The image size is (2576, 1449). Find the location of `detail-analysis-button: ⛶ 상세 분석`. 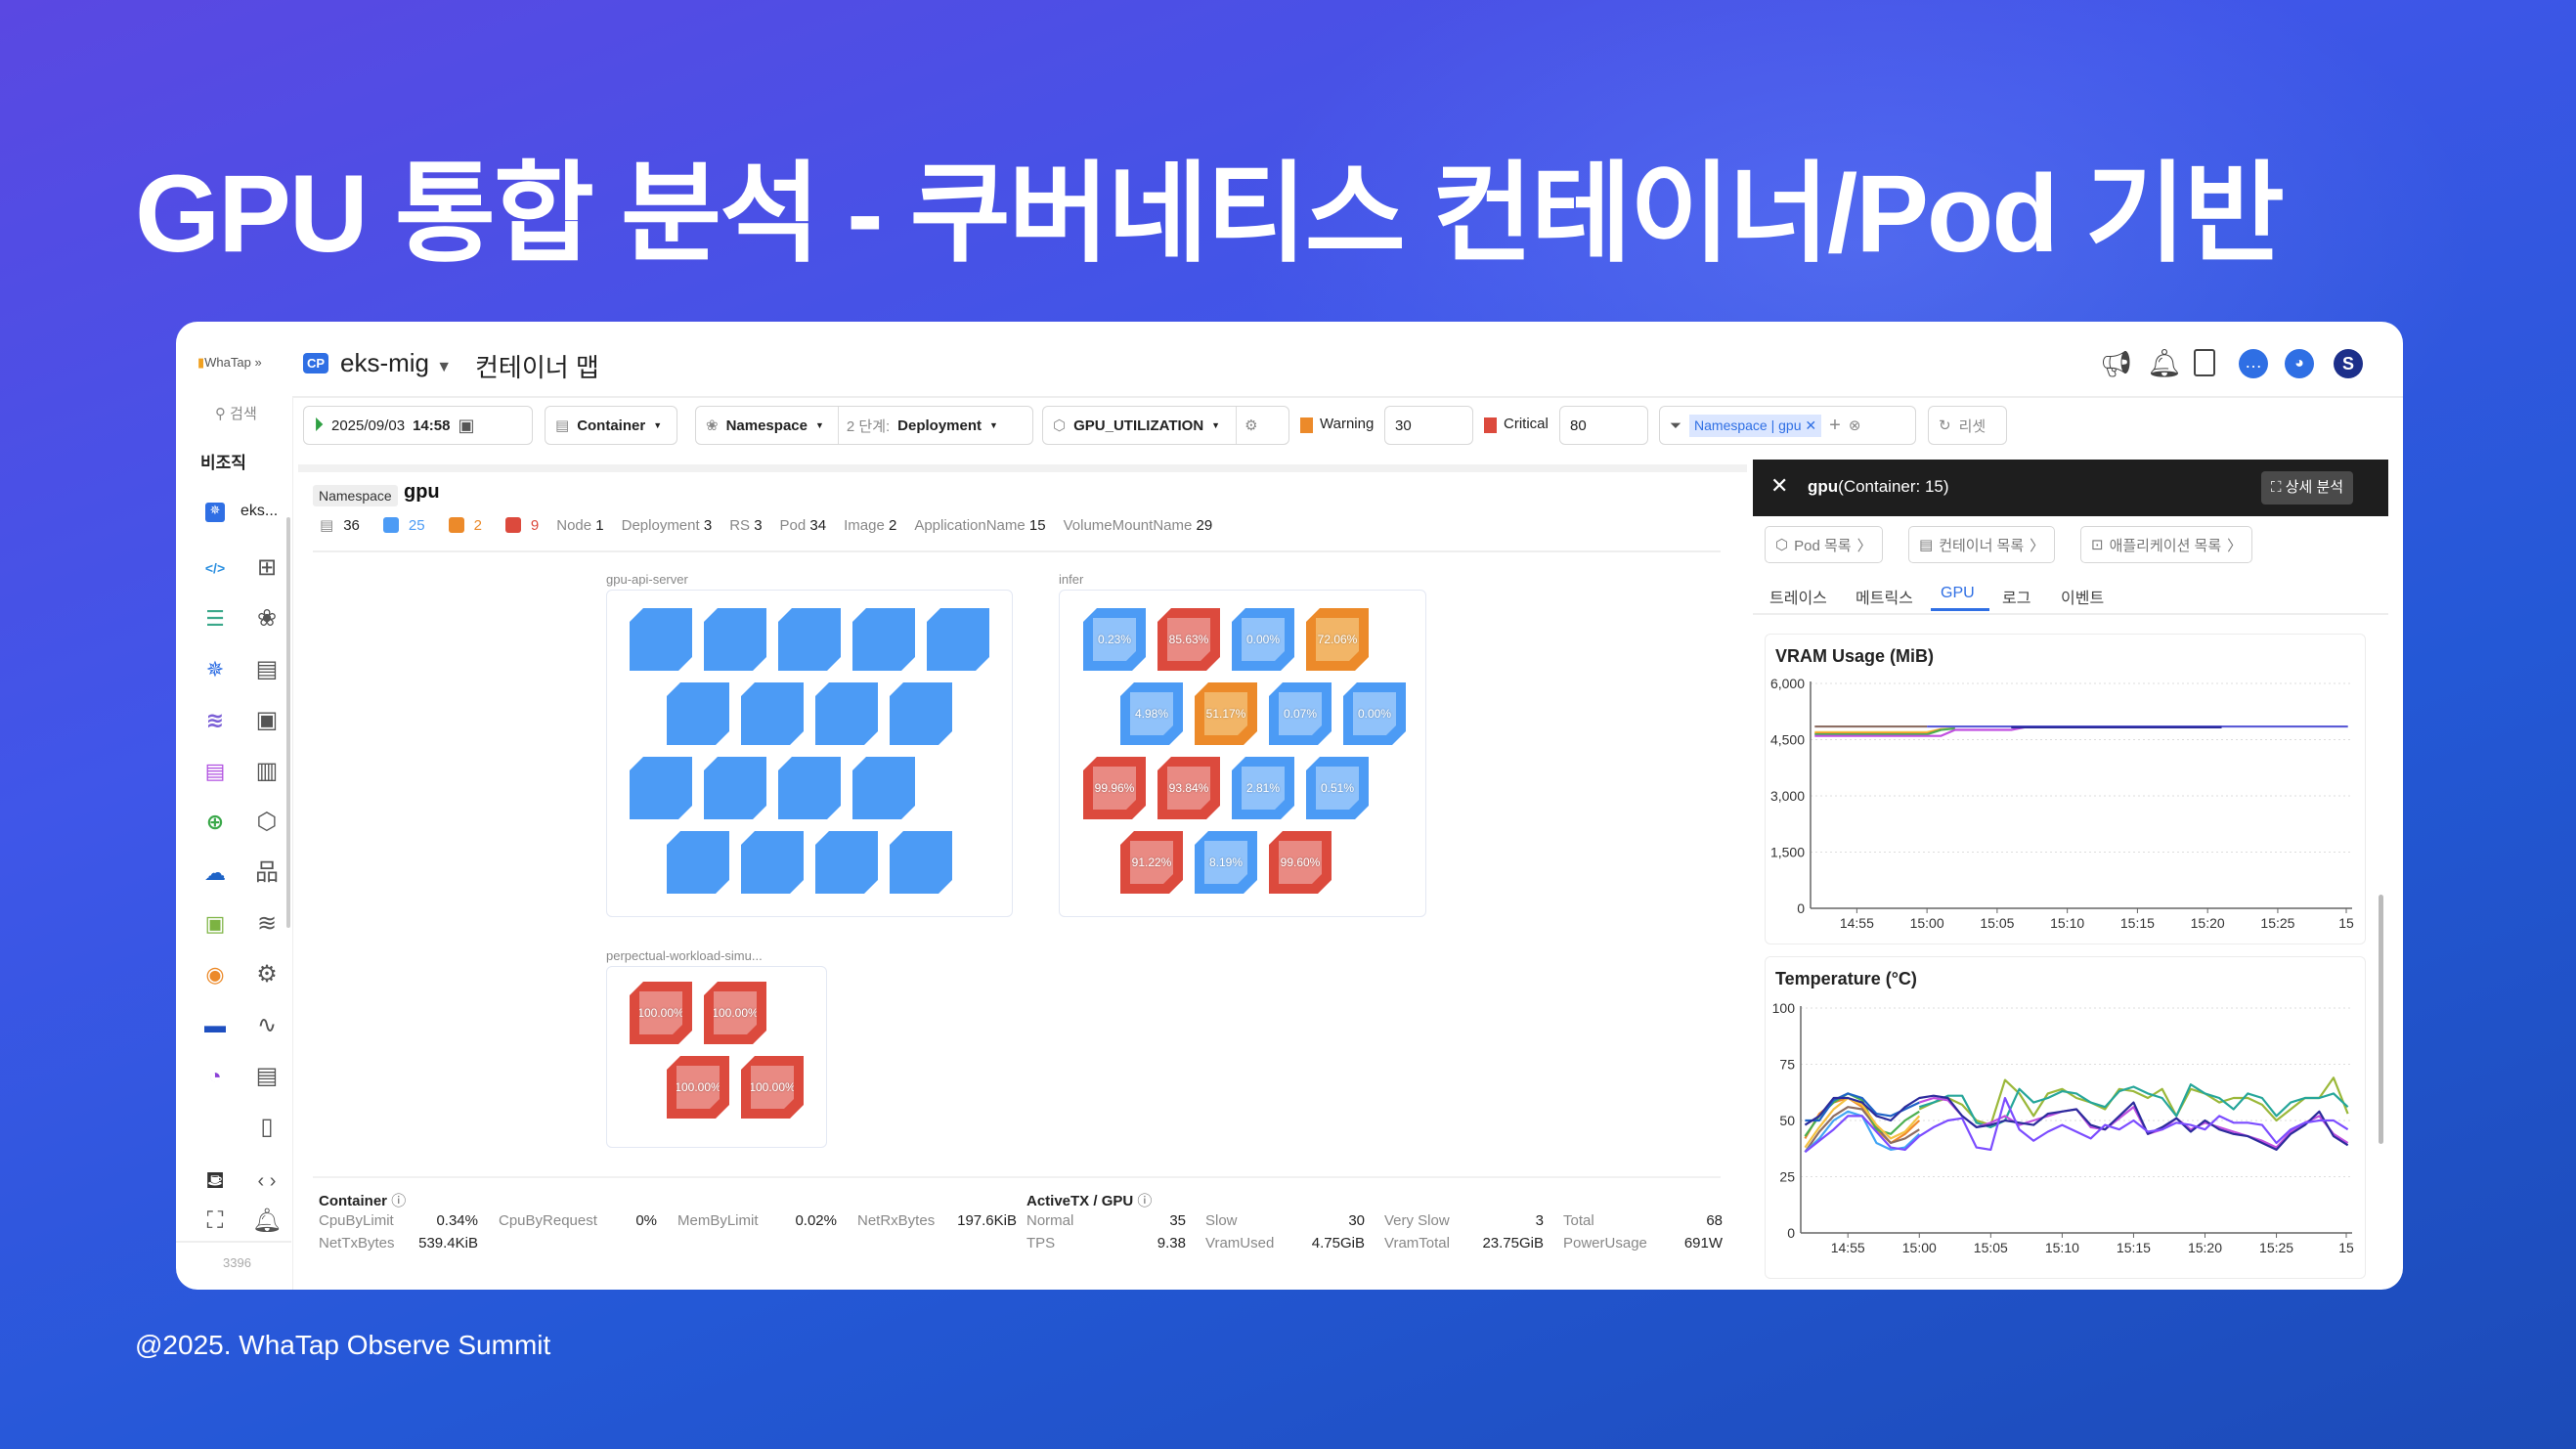

detail-analysis-button: ⛶ 상세 분석 is located at coordinates (2308, 488).